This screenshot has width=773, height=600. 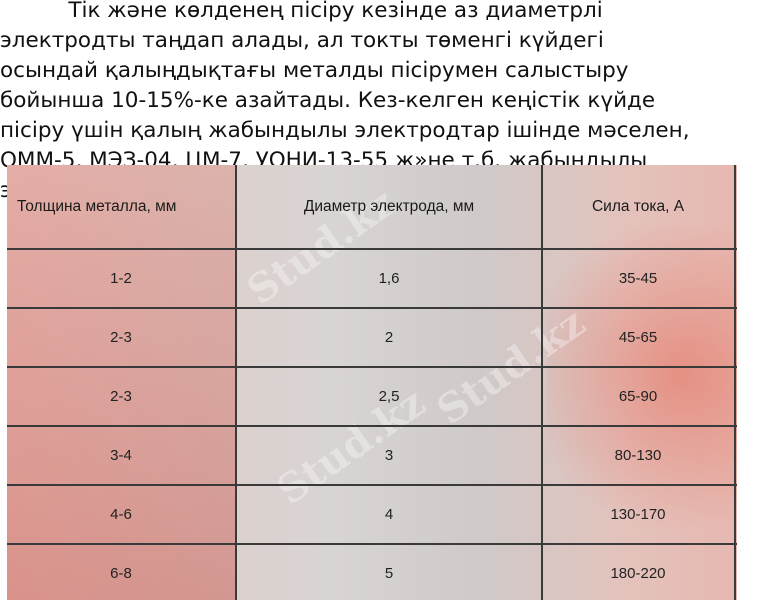 What do you see at coordinates (389, 573) in the screenshot?
I see `diameter-cell: 5` at bounding box center [389, 573].